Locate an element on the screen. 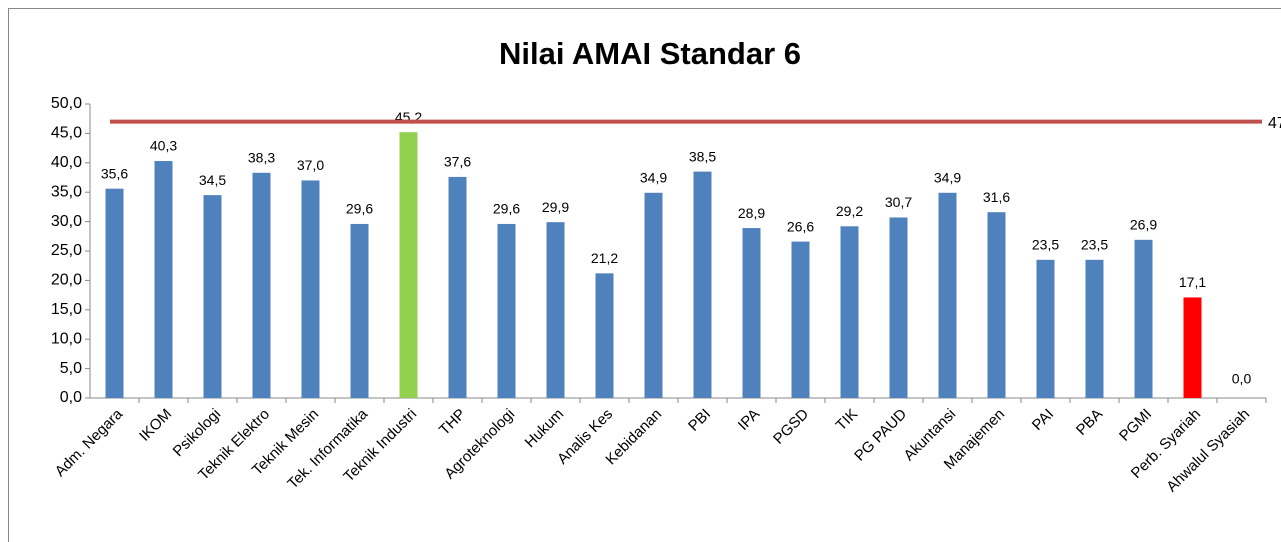 This screenshot has width=1281, height=542. data-label: 26,9 is located at coordinates (1143, 225).